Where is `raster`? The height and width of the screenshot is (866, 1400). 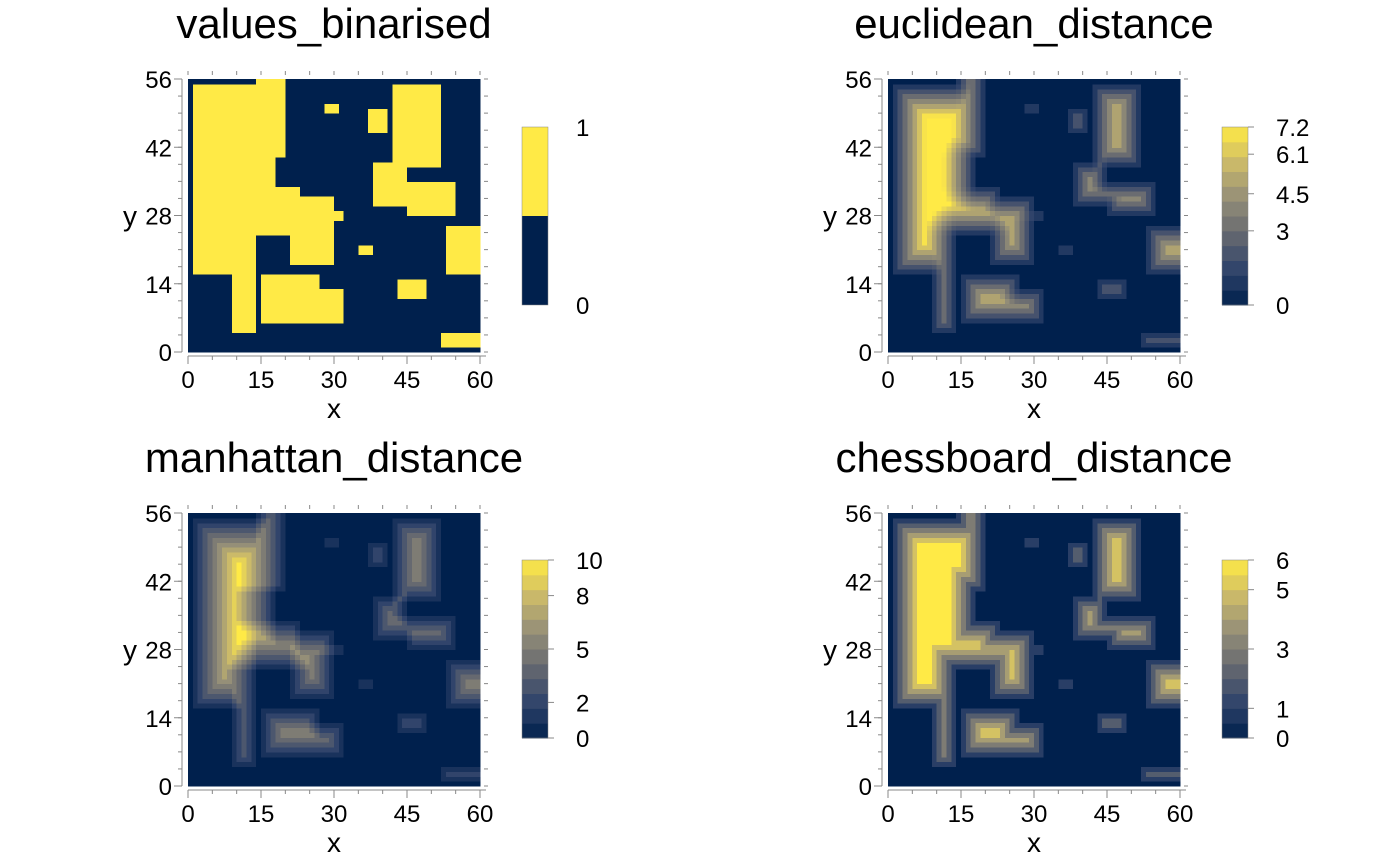
raster is located at coordinates (334, 650).